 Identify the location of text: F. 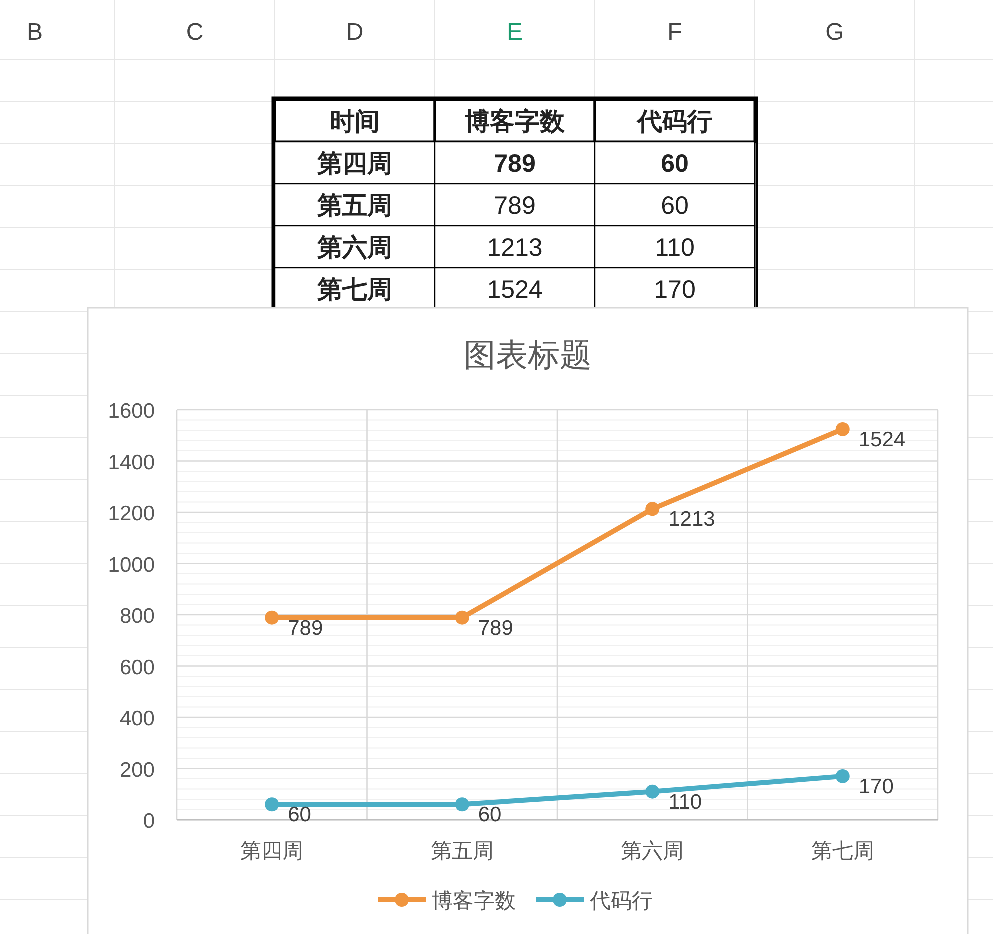
(675, 32).